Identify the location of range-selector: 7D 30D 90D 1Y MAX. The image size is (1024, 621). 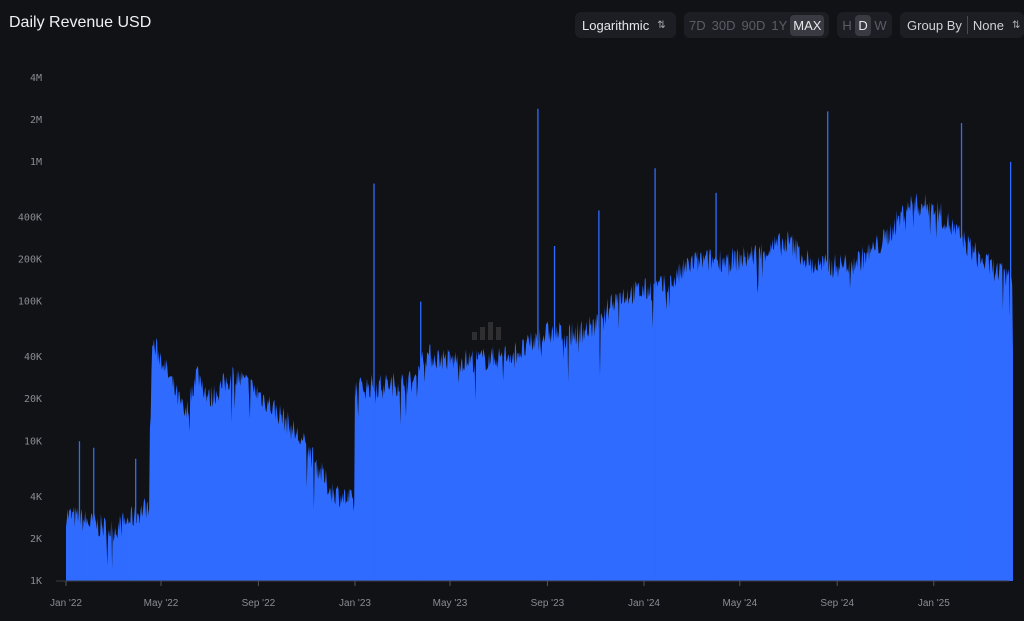
(756, 25).